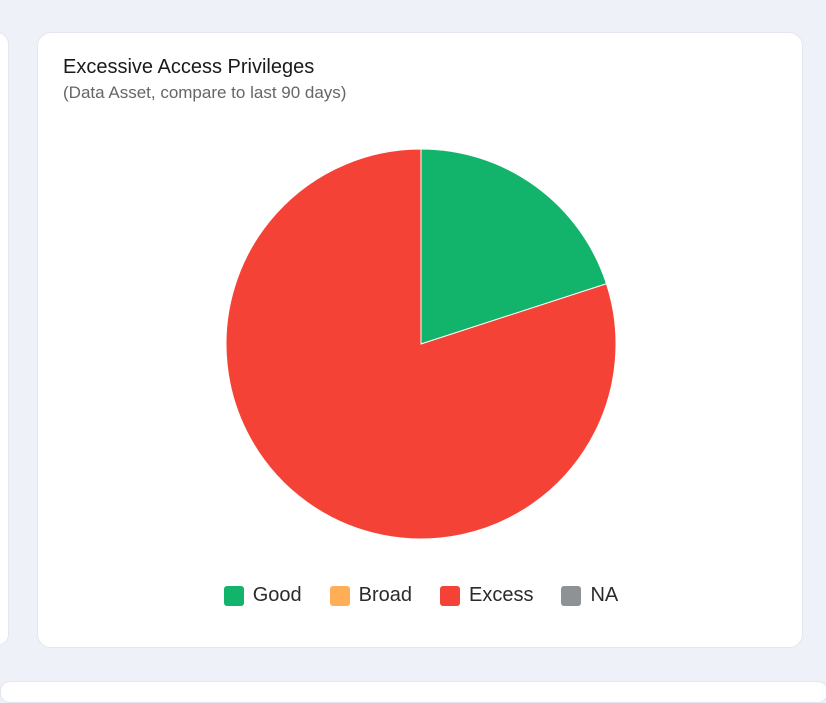 This screenshot has width=826, height=703. What do you see at coordinates (514, 246) in the screenshot?
I see `pie-slice-good` at bounding box center [514, 246].